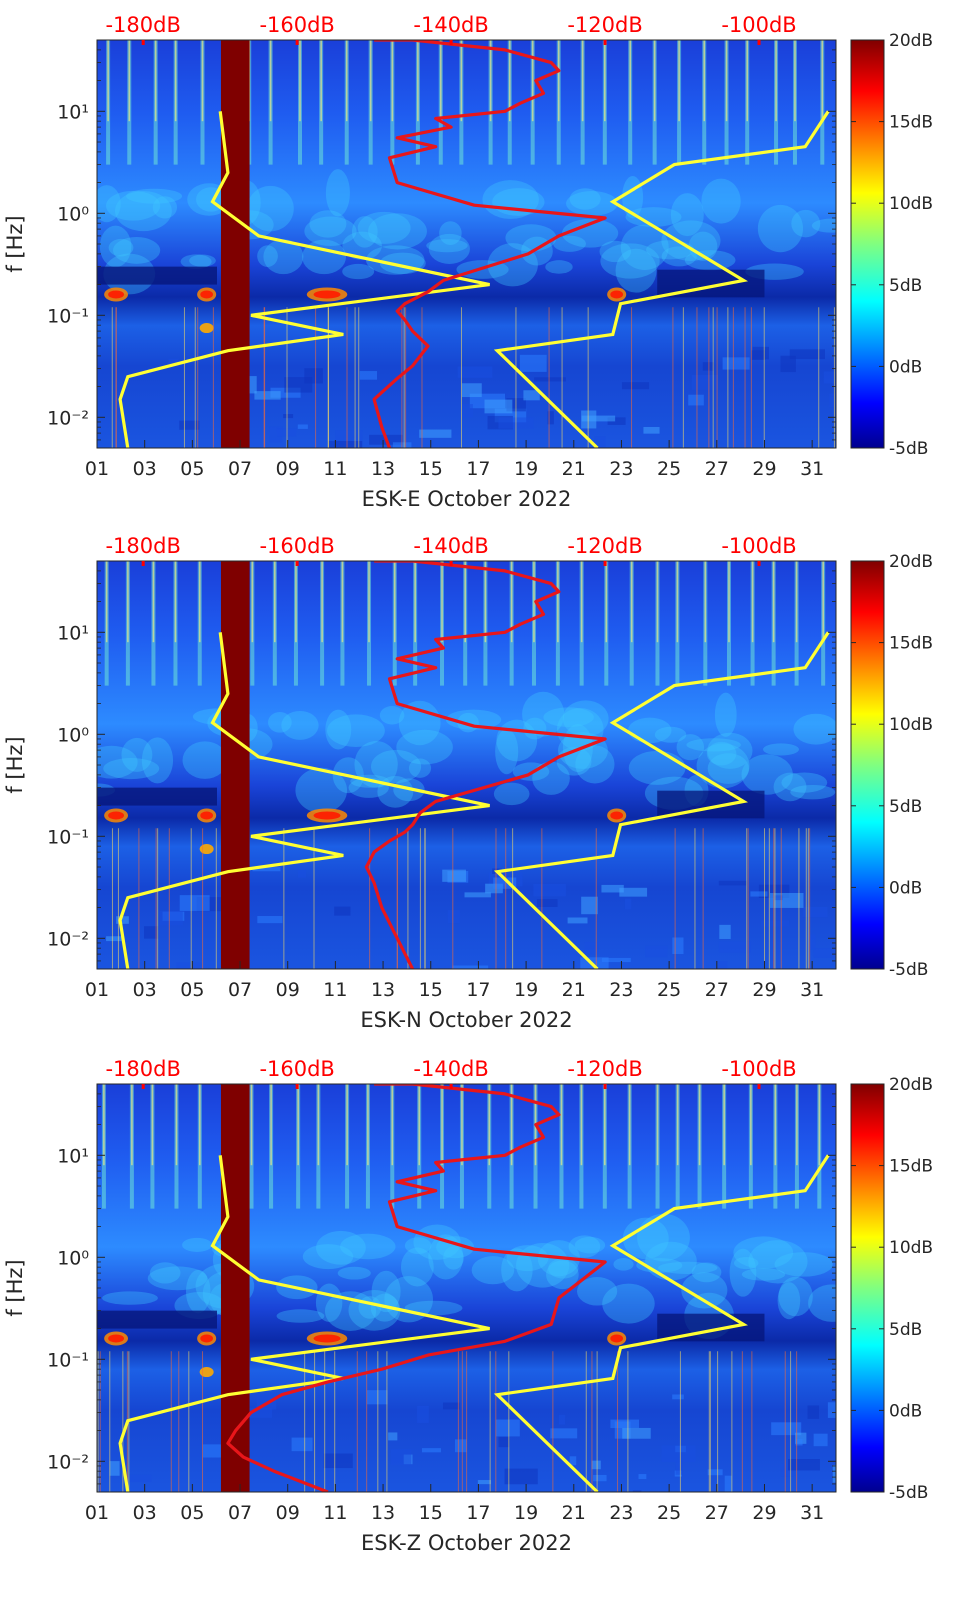 This screenshot has width=962, height=1599. Describe the element at coordinates (142, 546) in the screenshot. I see `top-axis-label: -180dB` at that location.